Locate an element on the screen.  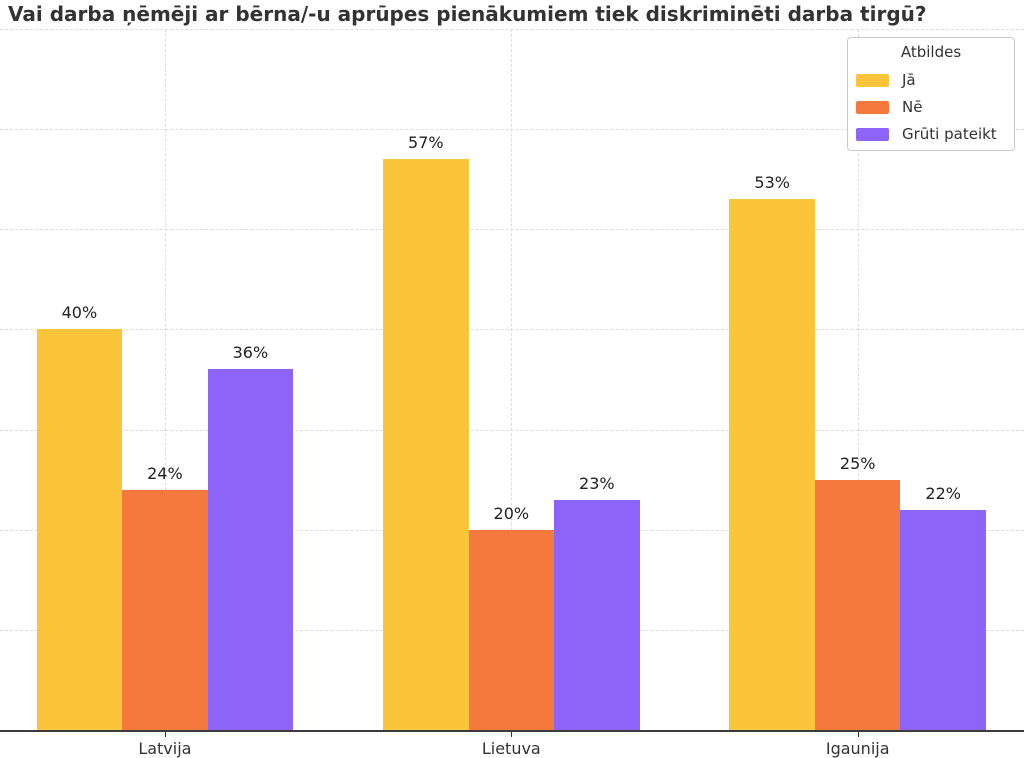
bar-lietuva-ja is located at coordinates (426, 444).